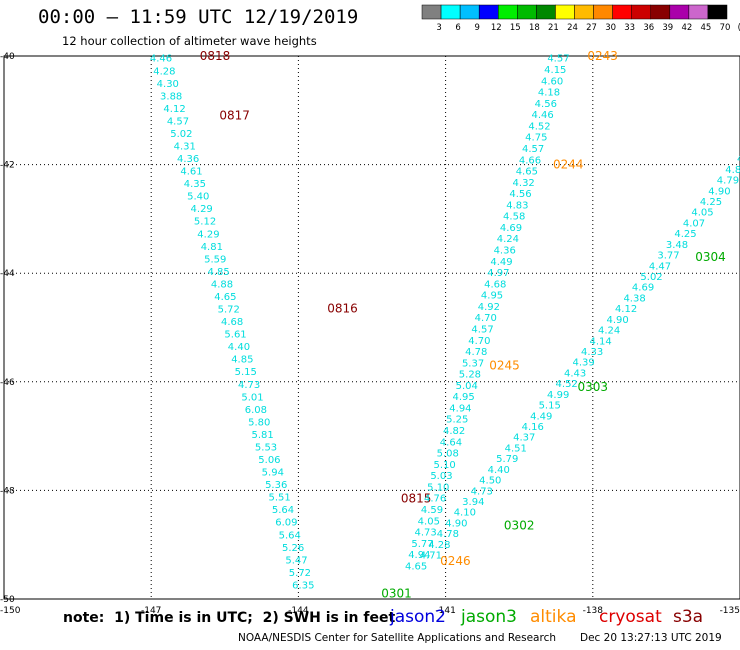 The image size is (740, 650). Describe the element at coordinates (7, 491) in the screenshot. I see `y-tick-label: -48` at that location.